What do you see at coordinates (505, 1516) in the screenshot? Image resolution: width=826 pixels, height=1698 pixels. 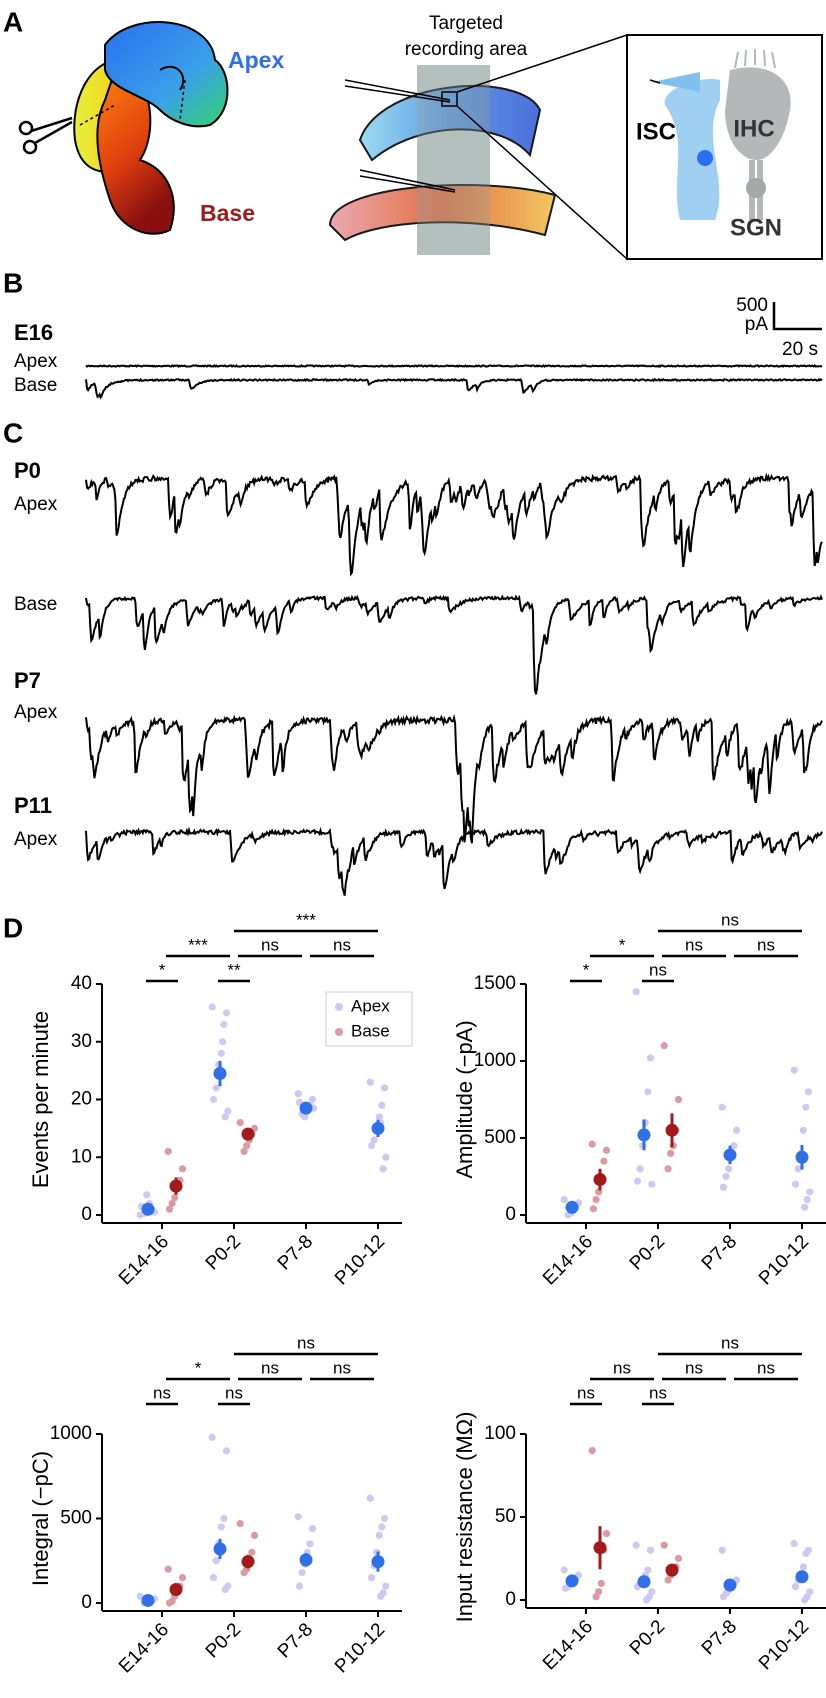 I see `y-tick-label: 50` at bounding box center [505, 1516].